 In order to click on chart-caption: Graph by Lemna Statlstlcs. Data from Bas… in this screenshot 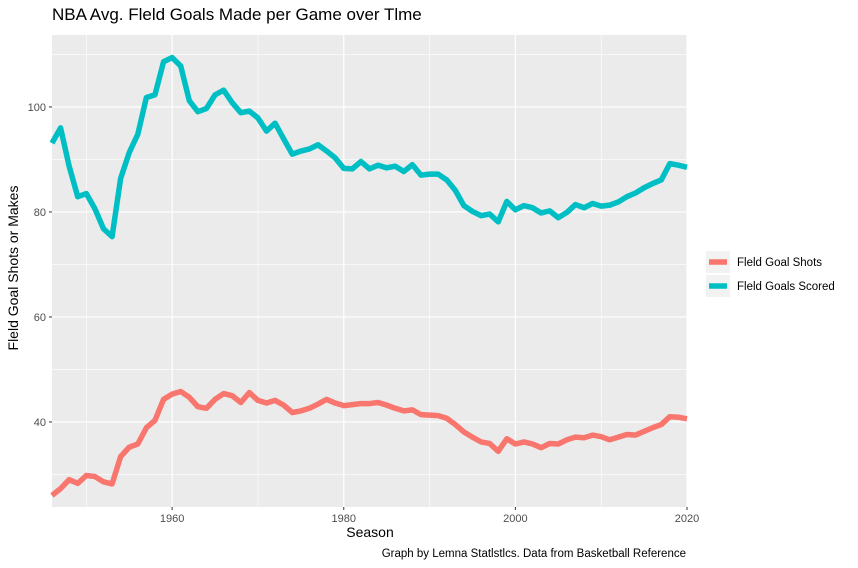, I will do `click(534, 554)`.